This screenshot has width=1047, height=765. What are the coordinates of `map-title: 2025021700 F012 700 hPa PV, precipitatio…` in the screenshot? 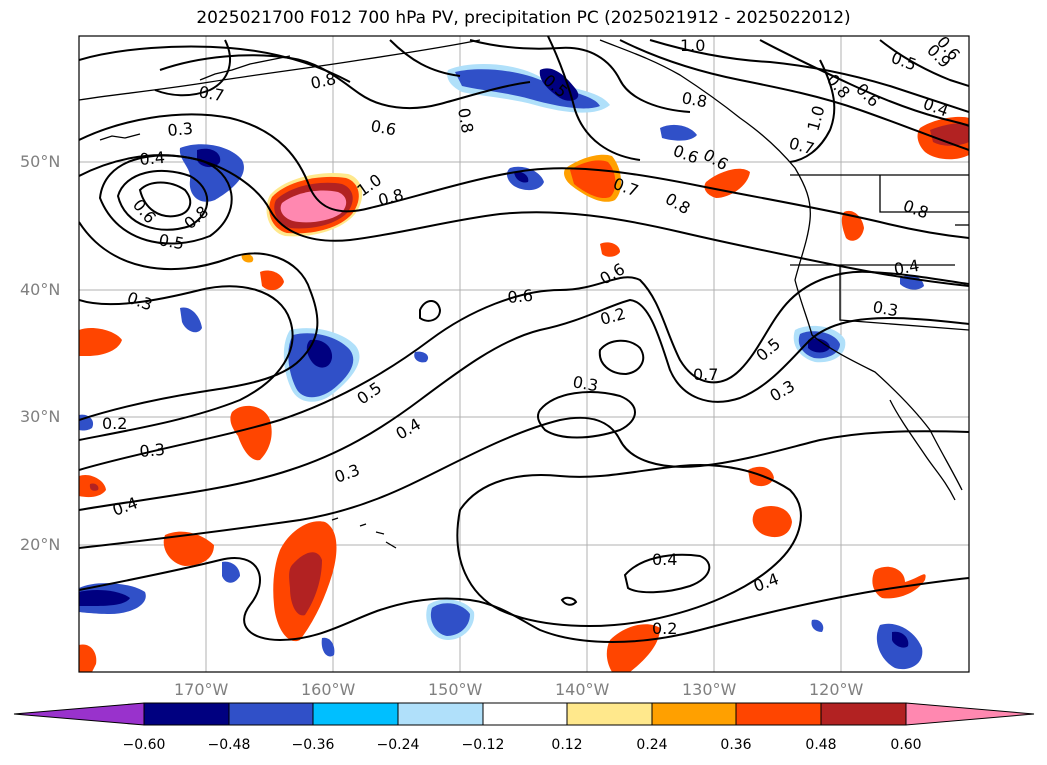 It's located at (523, 18).